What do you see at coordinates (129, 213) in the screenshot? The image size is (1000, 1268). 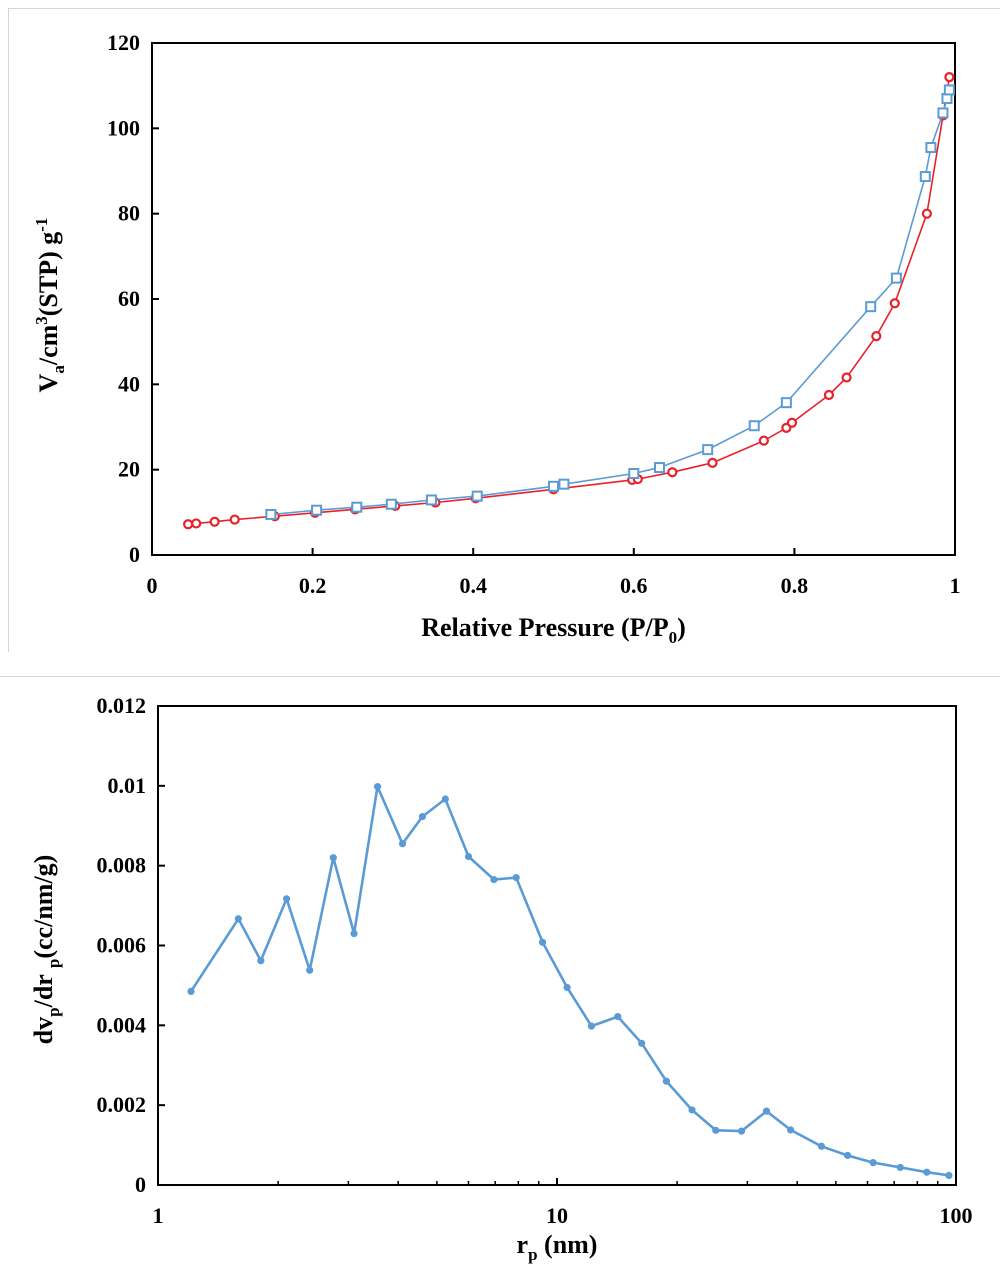 I see `y-tick-label: 80` at bounding box center [129, 213].